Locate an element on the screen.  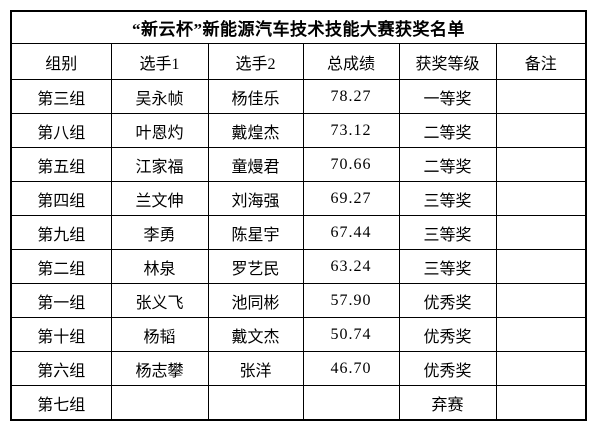
table-row: 第六组 杨志攀 张洋 46.70 优秀奖 is located at coordinates (298, 368).